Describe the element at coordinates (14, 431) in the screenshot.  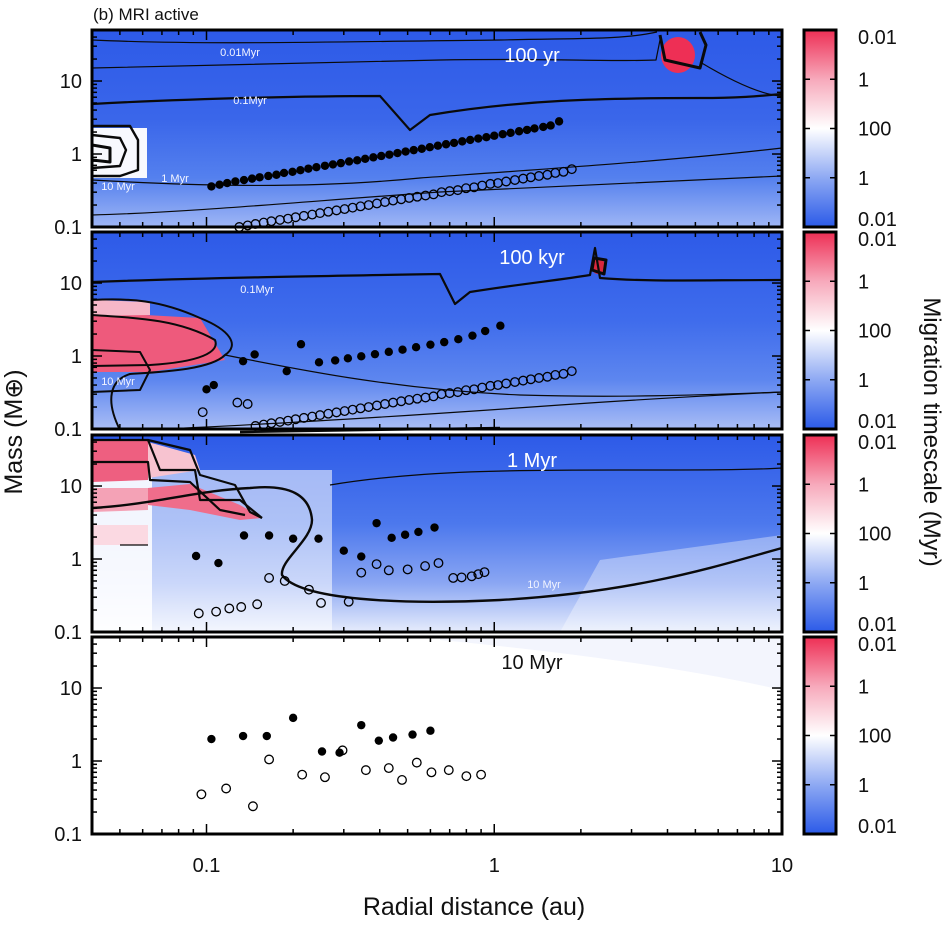
I see `y-axis-label: Mass (M⊕)` at that location.